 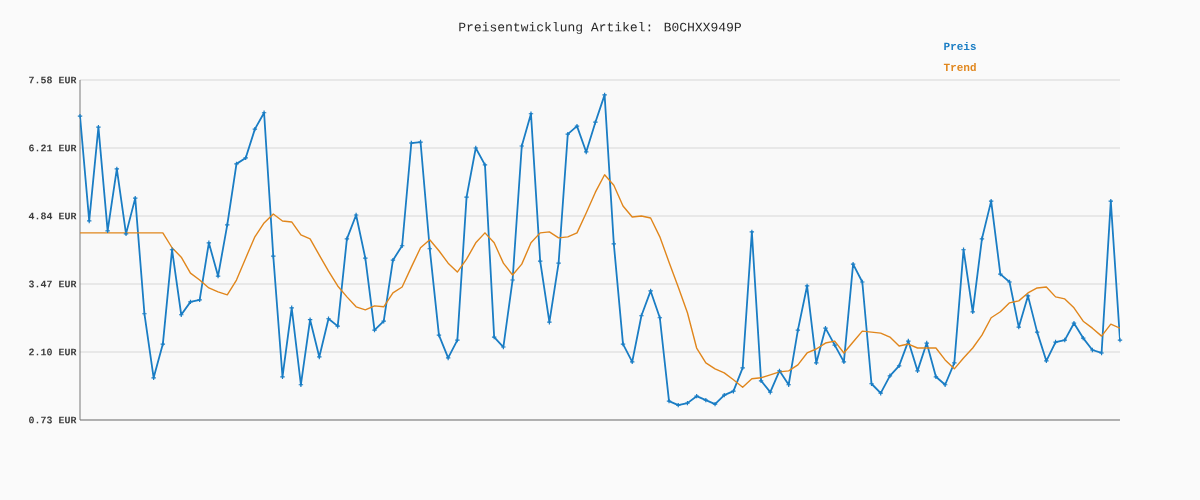 I want to click on y-tick-label: 0.73 EUR, so click(x=53, y=420).